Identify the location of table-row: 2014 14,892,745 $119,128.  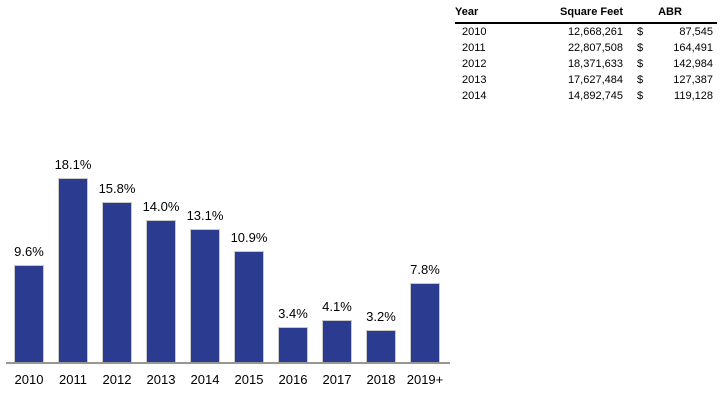
(586, 96).